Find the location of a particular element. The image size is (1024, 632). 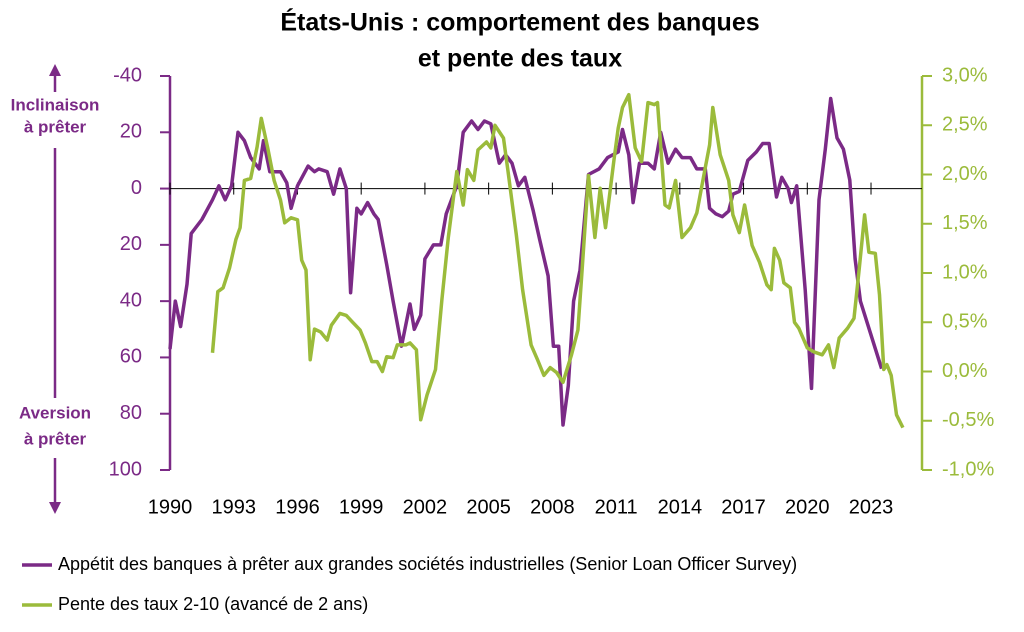

x-tick-label: 2011 is located at coordinates (616, 507).